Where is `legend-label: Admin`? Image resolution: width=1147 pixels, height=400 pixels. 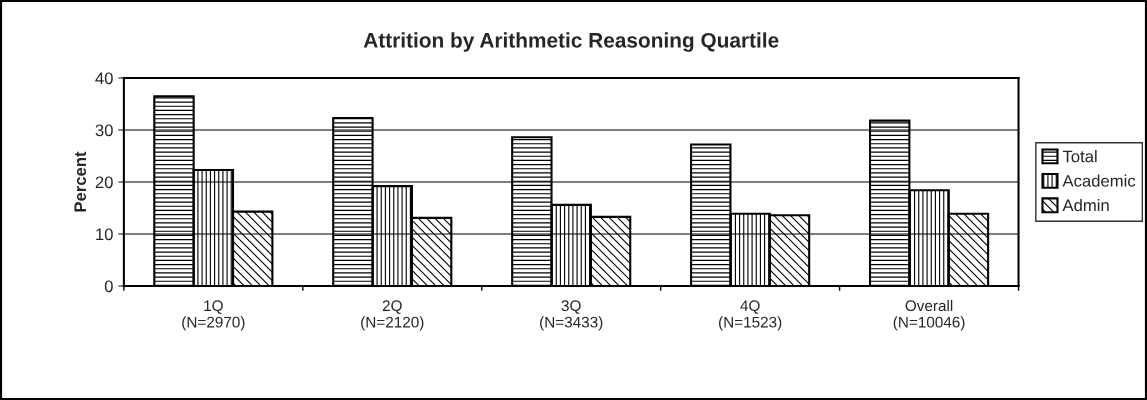 legend-label: Admin is located at coordinates (1085, 205).